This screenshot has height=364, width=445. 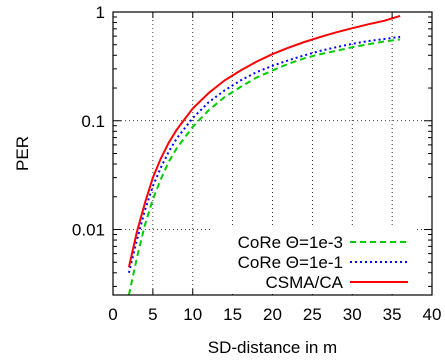 What do you see at coordinates (88, 230) in the screenshot?
I see `y-tick-label: 0.01` at bounding box center [88, 230].